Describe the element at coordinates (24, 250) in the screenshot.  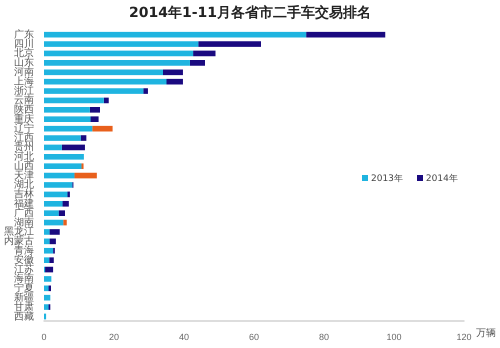
I see `y-tick-label: 青海` at that location.